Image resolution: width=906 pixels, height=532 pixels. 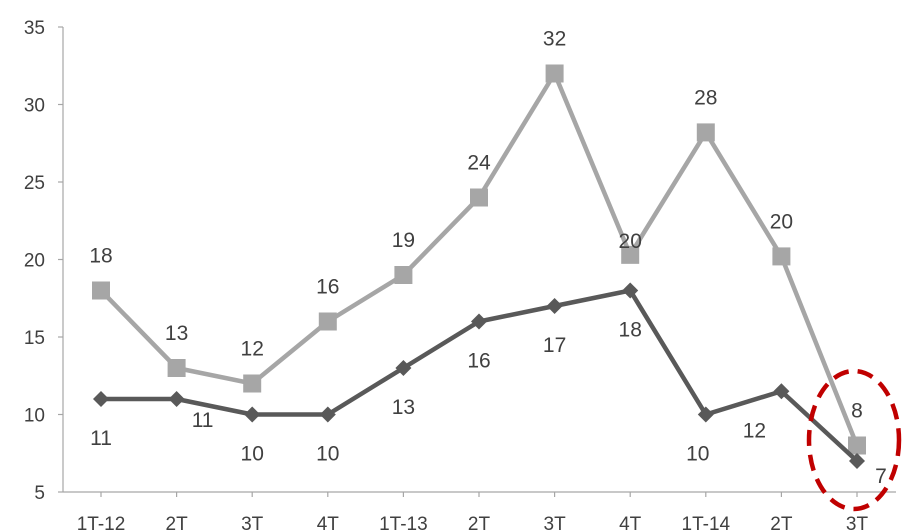 What do you see at coordinates (554, 345) in the screenshot?
I see `data-label: 17` at bounding box center [554, 345].